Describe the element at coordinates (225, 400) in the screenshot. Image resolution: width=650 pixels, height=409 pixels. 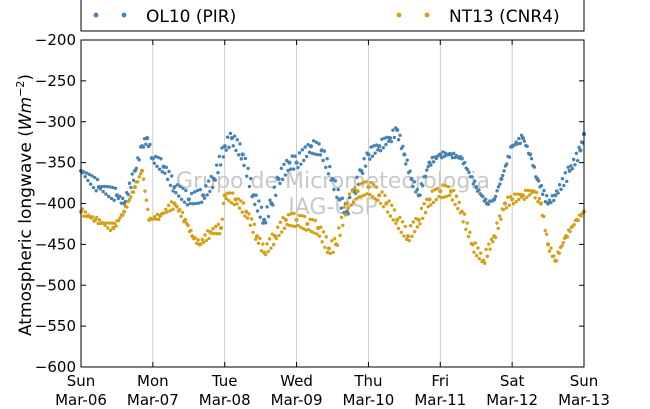
I see `x-tick-label-date: Mar-08` at that location.